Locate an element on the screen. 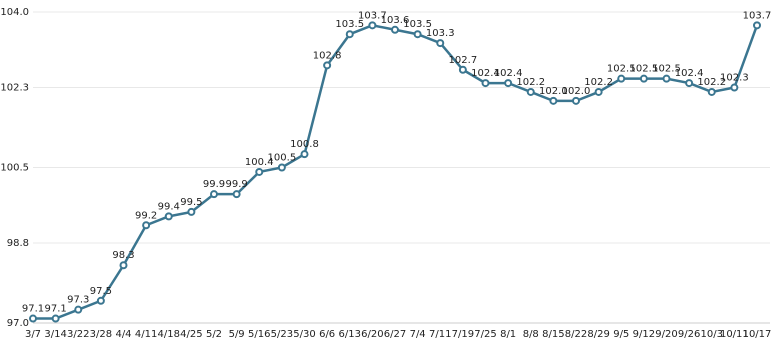  y-tick-label: 100.5 is located at coordinates (14, 168).